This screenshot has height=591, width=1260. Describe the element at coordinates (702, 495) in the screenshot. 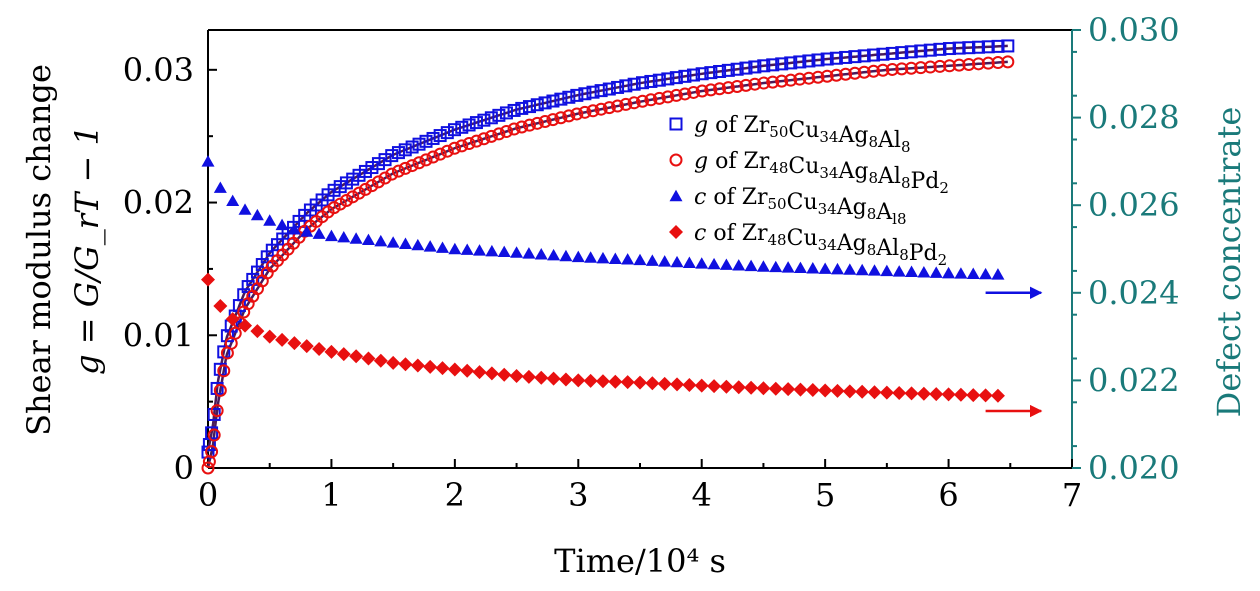

I see `x-tick-label: 4` at that location.